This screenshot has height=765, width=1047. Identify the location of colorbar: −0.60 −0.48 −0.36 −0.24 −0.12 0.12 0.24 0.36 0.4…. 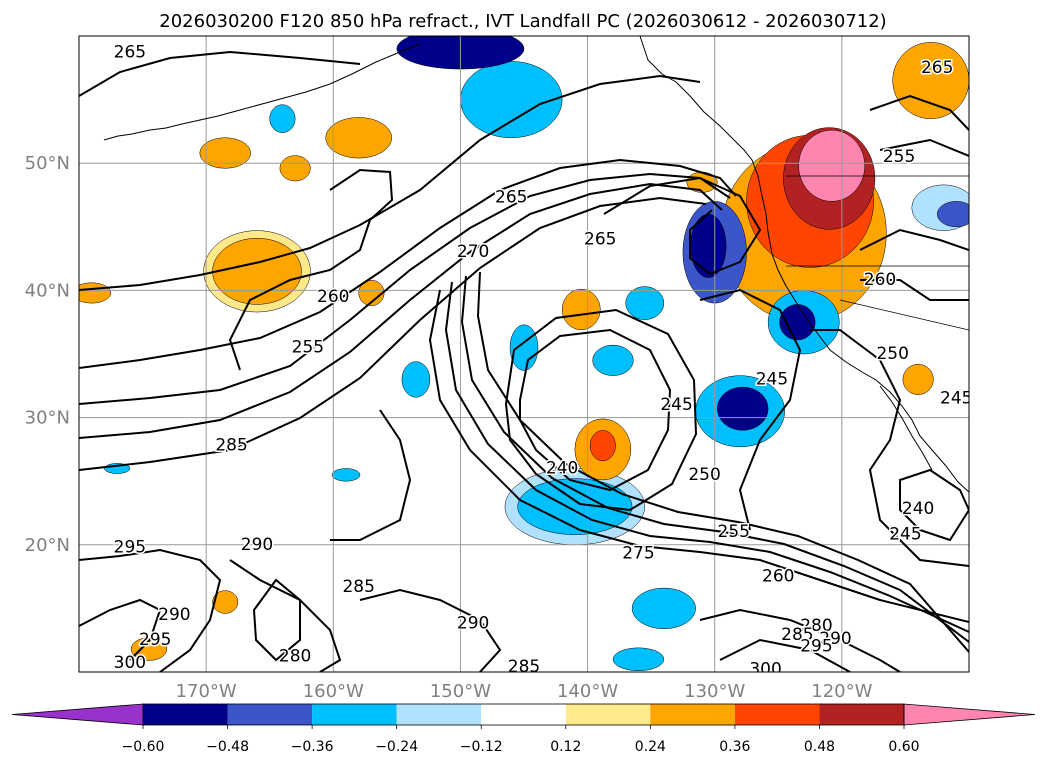
(523, 729).